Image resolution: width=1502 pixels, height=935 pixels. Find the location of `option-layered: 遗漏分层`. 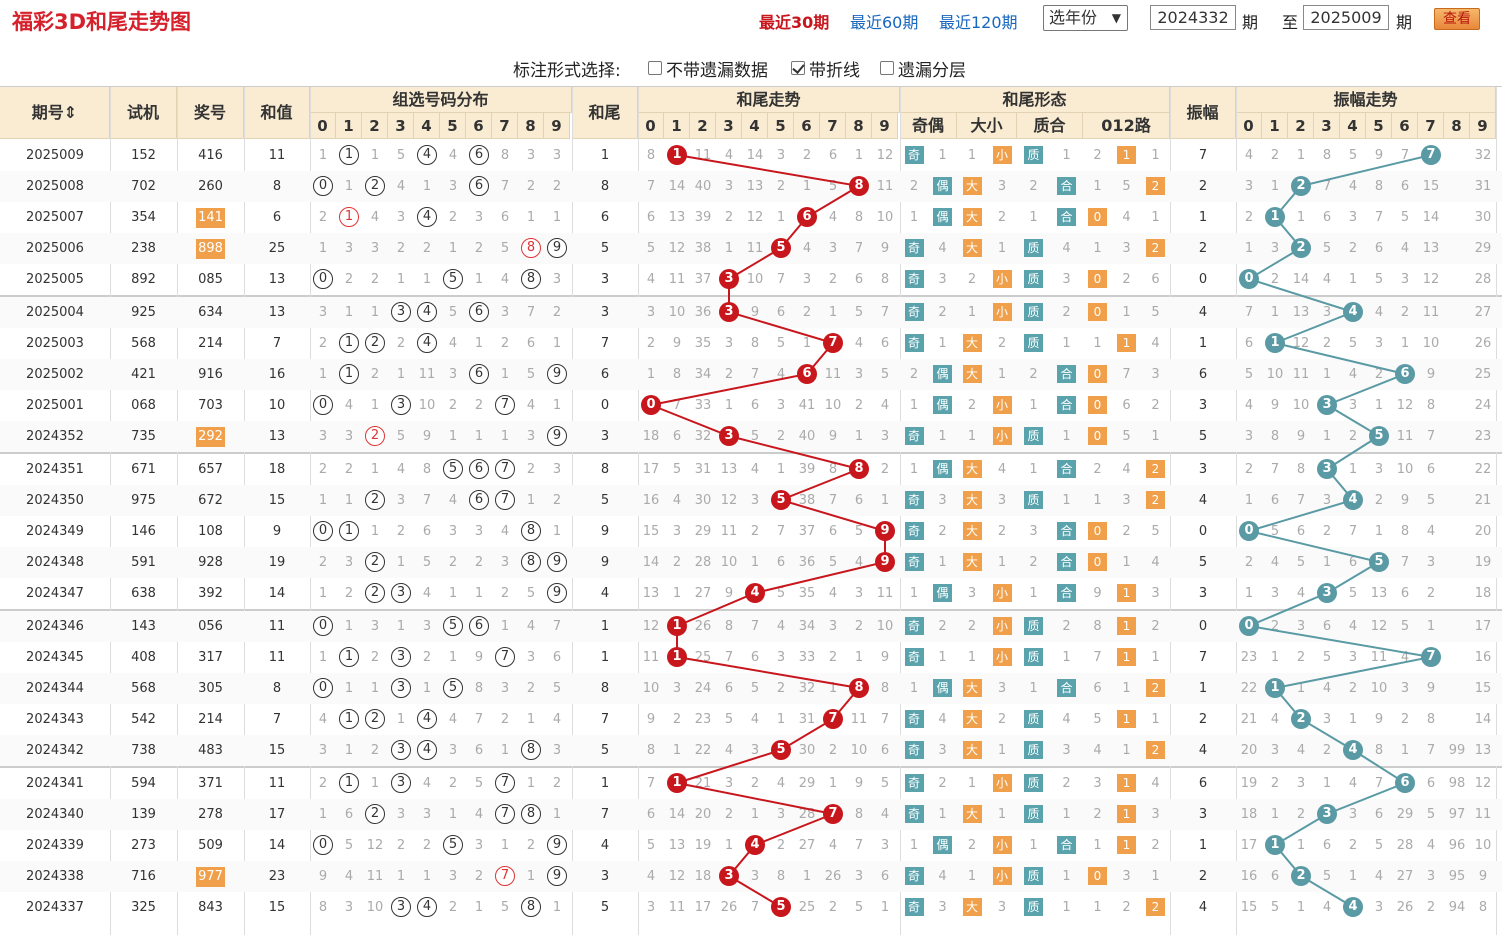

option-layered: 遗漏分层 is located at coordinates (923, 68).